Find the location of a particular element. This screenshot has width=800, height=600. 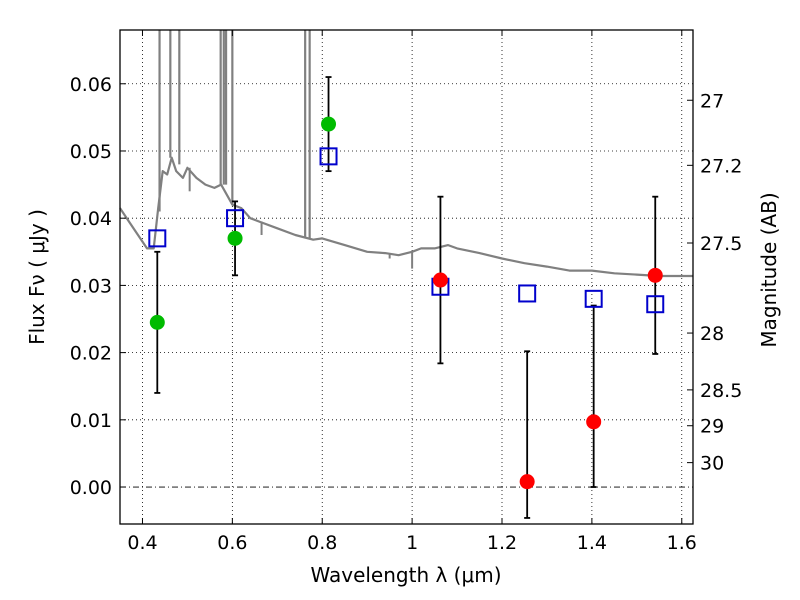

y-axis-ticks: 0.00 0.01 0.02 0.03 0.04 0.05 0.06 is located at coordinates (98, 286).